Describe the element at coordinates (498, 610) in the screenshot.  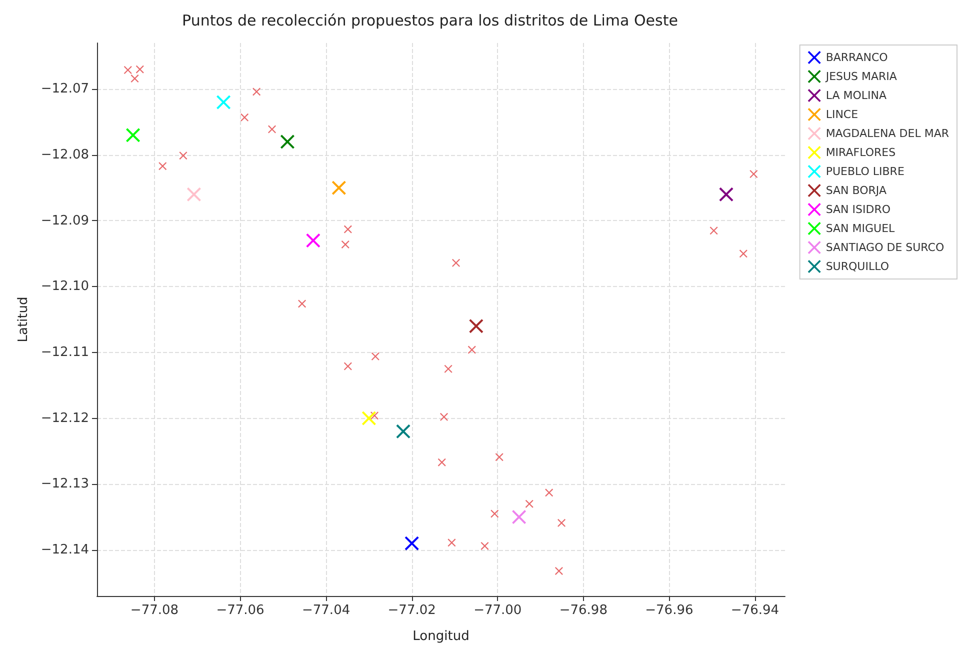
I see `x-tick-label: −77.00` at that location.